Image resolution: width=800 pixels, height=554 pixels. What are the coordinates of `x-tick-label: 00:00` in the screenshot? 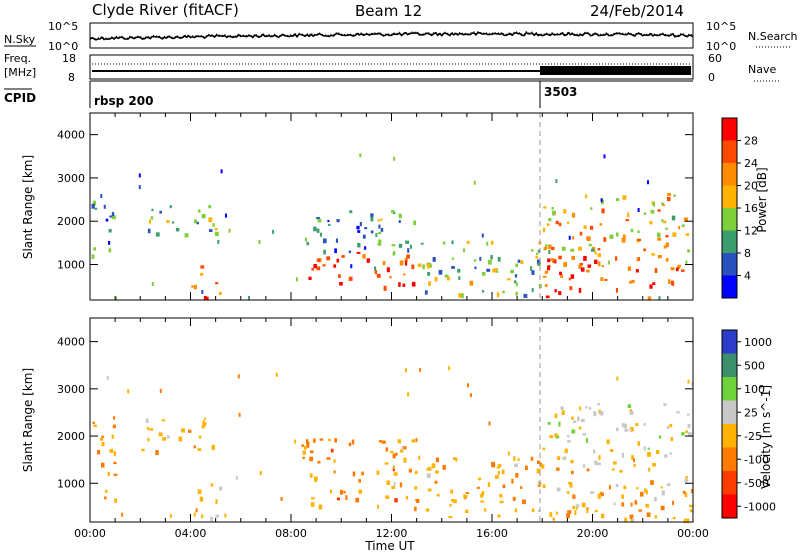 It's located at (693, 533).